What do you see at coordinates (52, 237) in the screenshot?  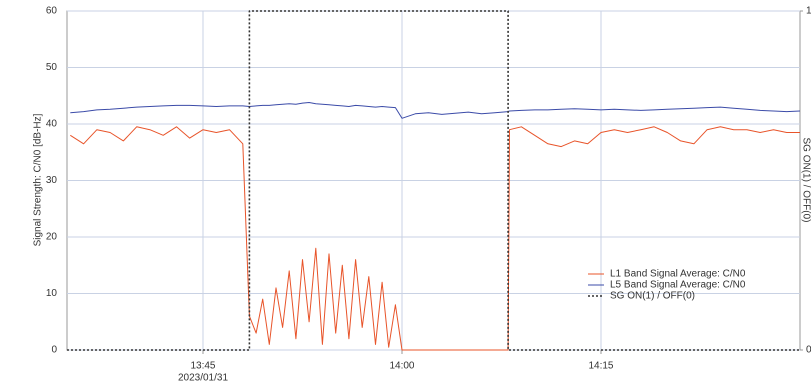 I see `y-tick-label: 20` at bounding box center [52, 237].